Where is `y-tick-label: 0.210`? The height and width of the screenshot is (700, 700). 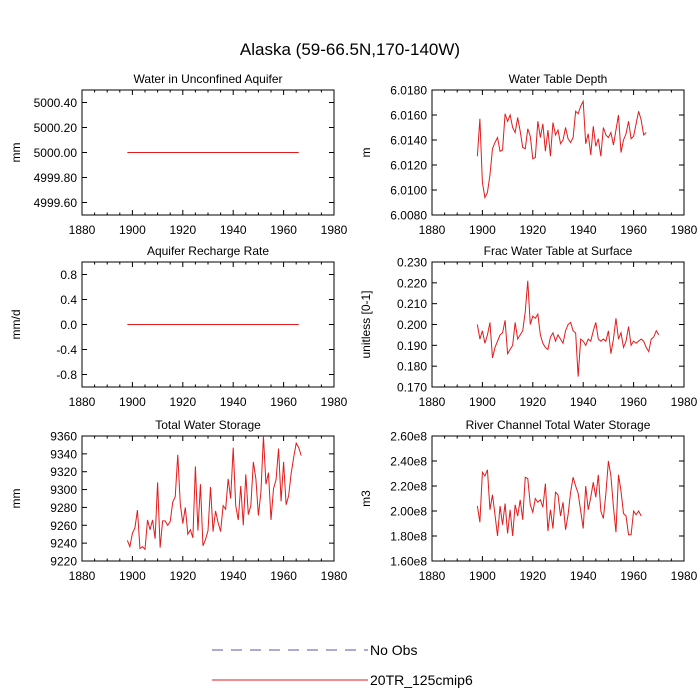 y-tick-label: 0.210 is located at coordinates (412, 304).